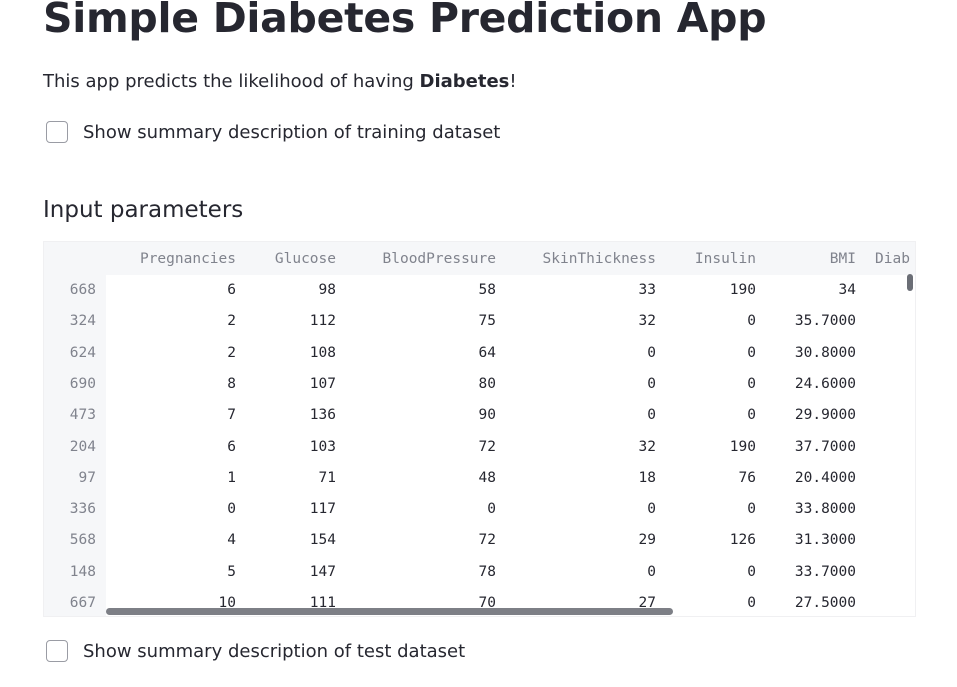 This screenshot has width=957, height=687. What do you see at coordinates (599, 259) in the screenshot?
I see `column-header: SkinThickness` at bounding box center [599, 259].